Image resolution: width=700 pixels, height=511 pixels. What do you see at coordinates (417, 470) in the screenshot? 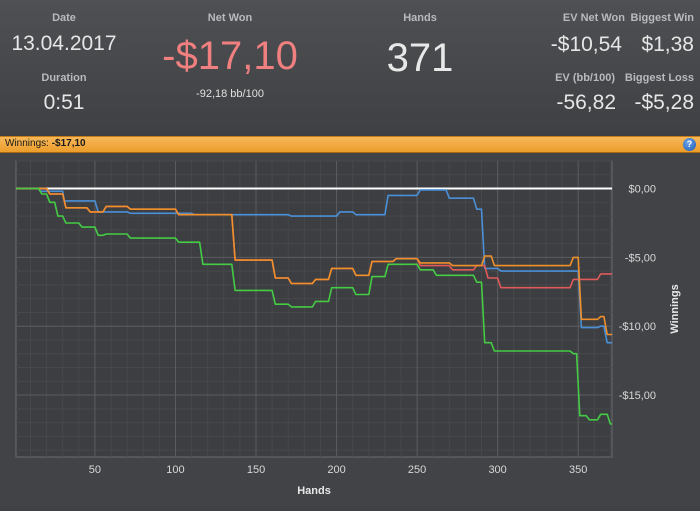
I see `x-tick-label: 250` at bounding box center [417, 470].